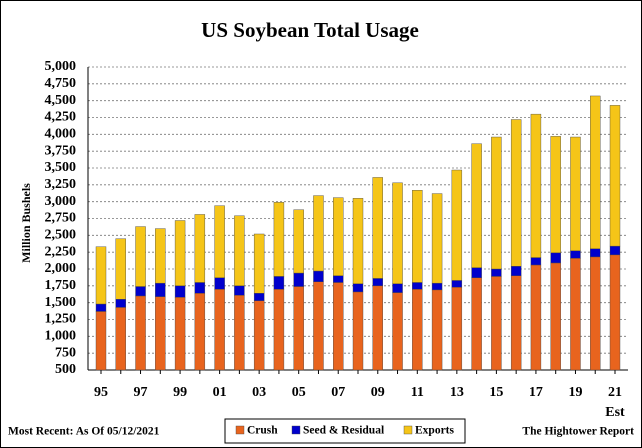 This screenshot has height=448, width=642. What do you see at coordinates (299, 392) in the screenshot?
I see `x-tick-label: 05` at bounding box center [299, 392].